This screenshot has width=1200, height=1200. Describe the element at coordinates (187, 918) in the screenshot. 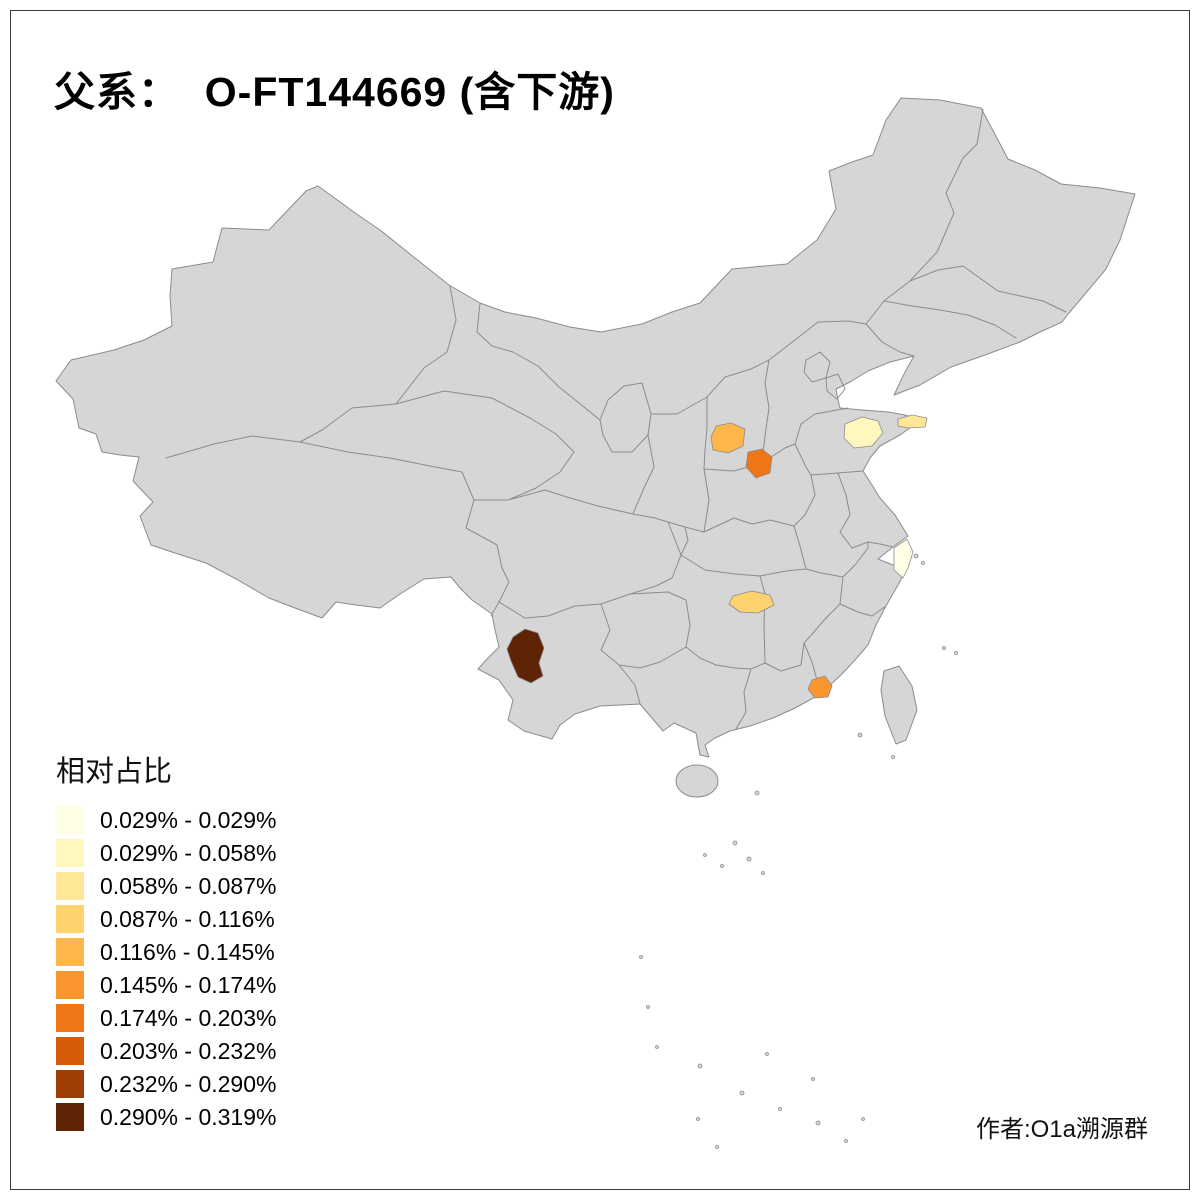

I see `legend-label: 0.087% - 0.116%` at that location.